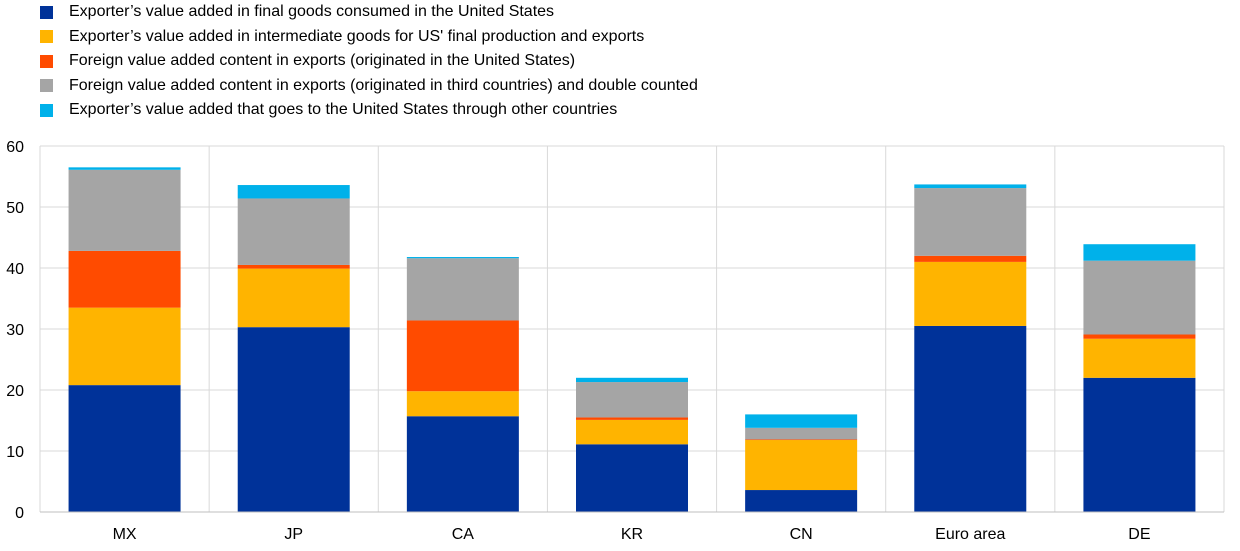 The width and height of the screenshot is (1240, 551). Describe the element at coordinates (15, 269) in the screenshot. I see `y-tick-label: 40` at that location.